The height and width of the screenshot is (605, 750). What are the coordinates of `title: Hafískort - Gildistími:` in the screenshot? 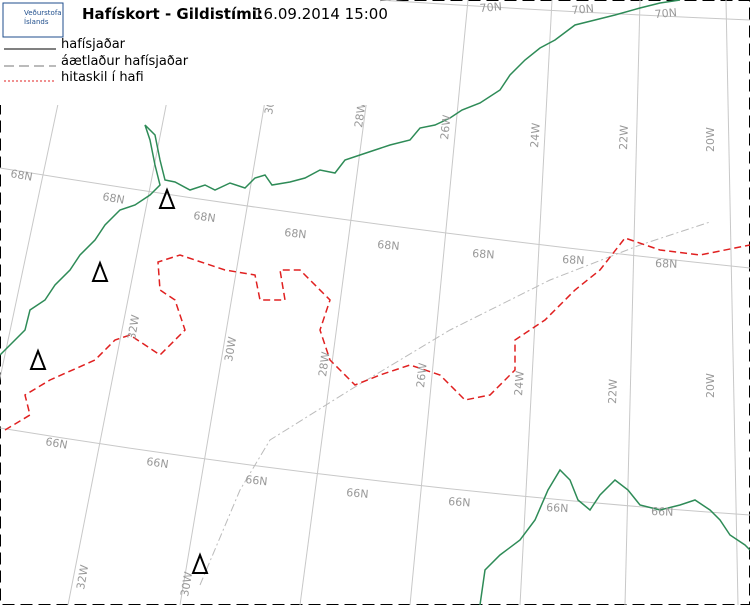 It's located at (172, 14).